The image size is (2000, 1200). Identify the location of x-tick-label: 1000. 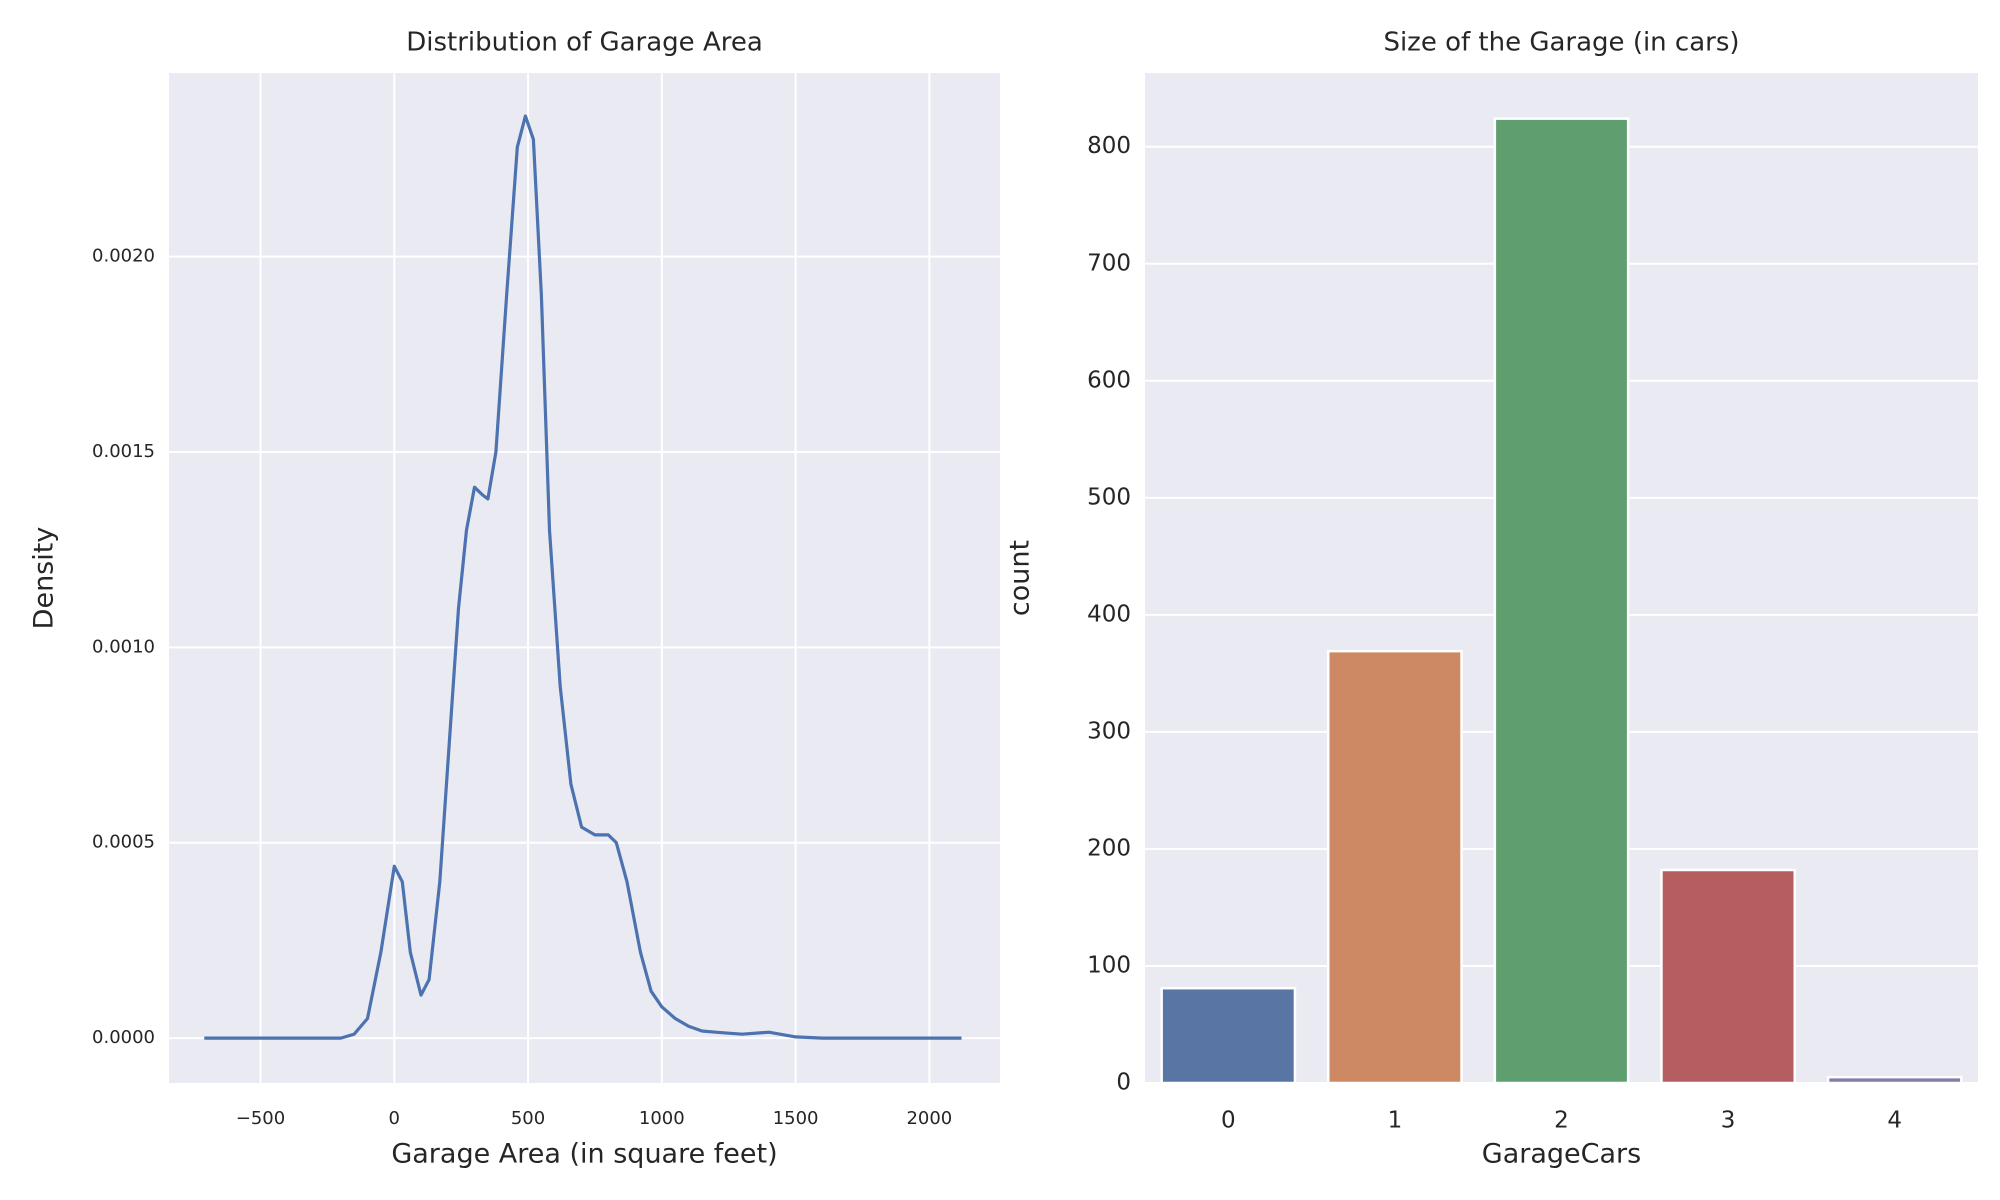
(662, 1118).